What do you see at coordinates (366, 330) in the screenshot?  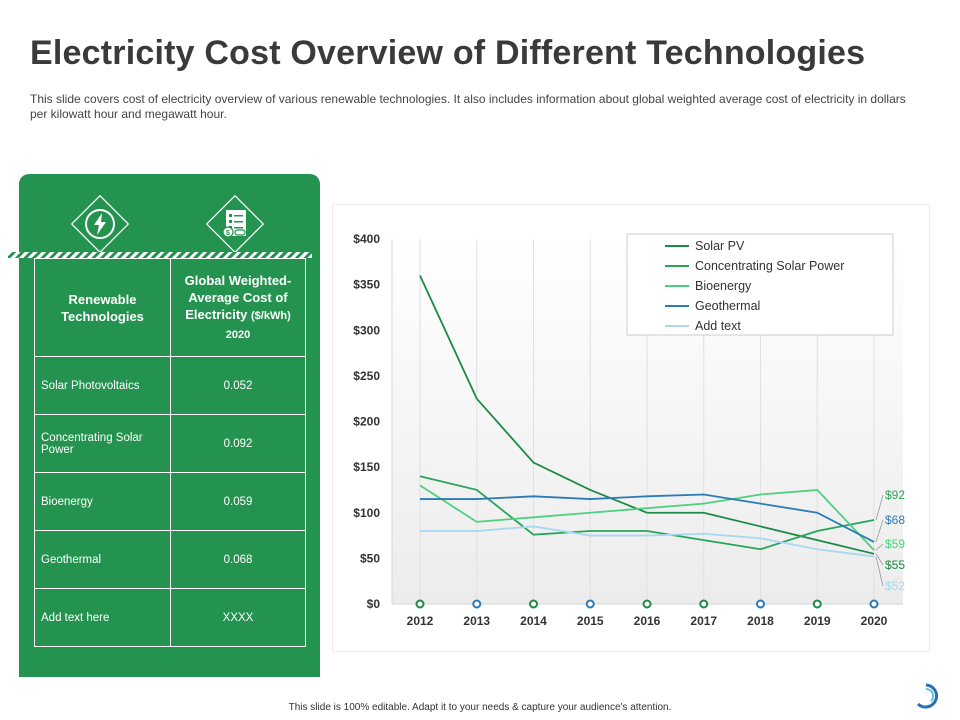 I see `y-tick-label: $300` at bounding box center [366, 330].